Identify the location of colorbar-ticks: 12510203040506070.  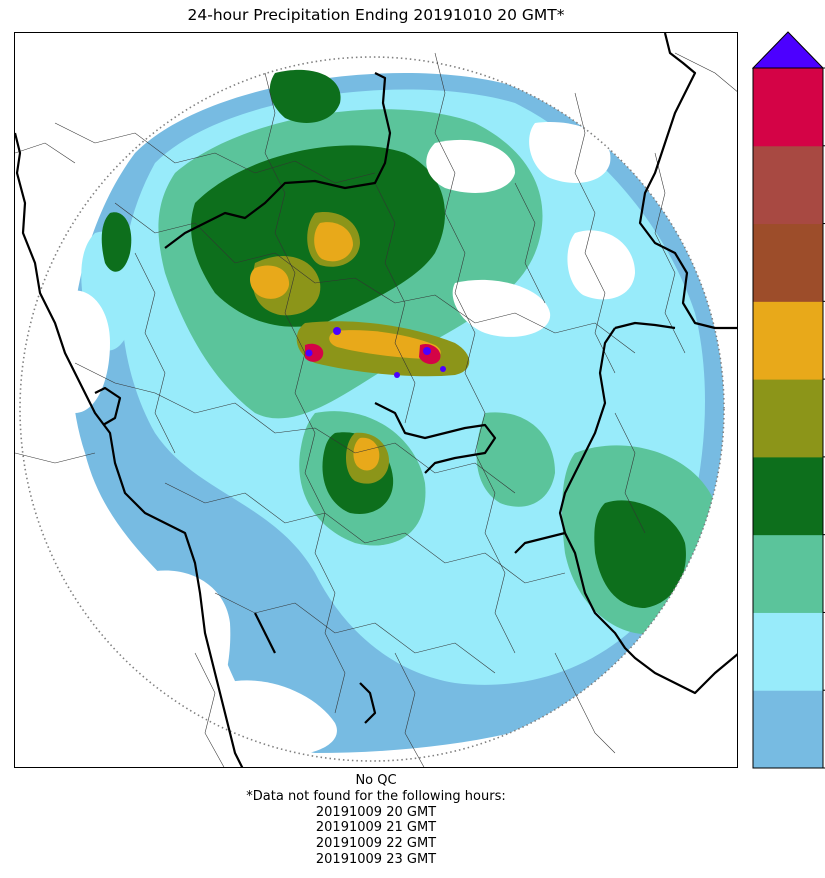
(824, 418).